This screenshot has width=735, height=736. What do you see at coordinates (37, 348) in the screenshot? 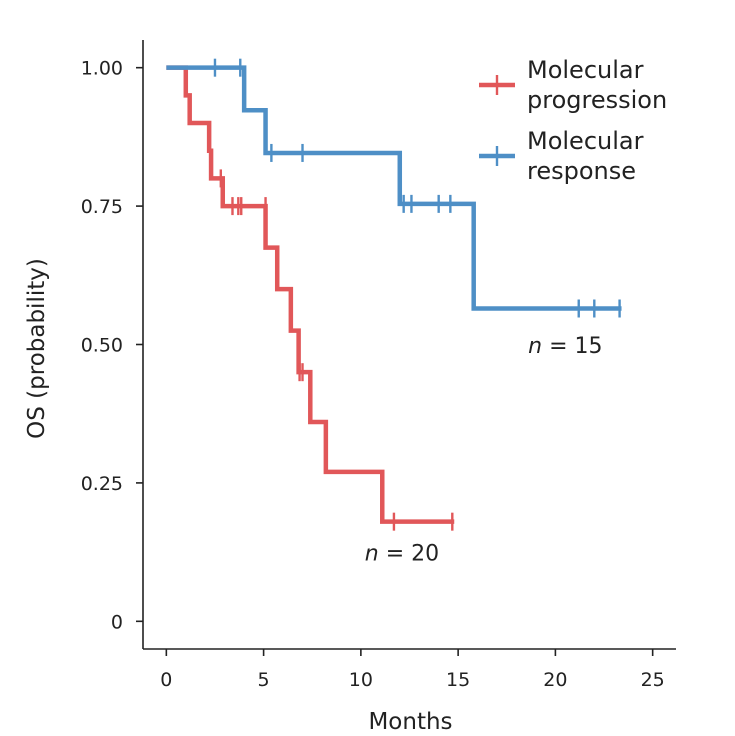
I see `y-axis-title: OS (probability)` at bounding box center [37, 348].